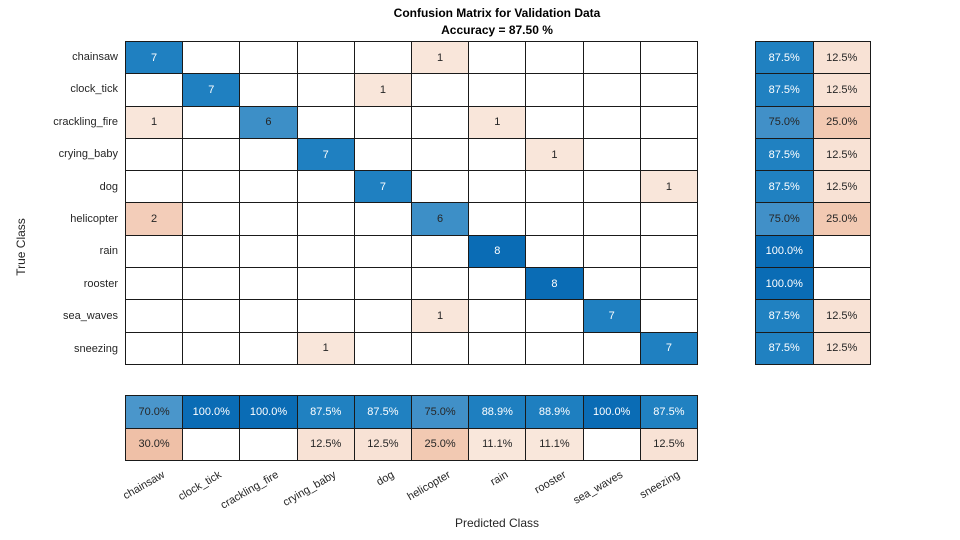 Image resolution: width=960 pixels, height=540 pixels. I want to click on y-tick-label: clock_tick, so click(94, 89).